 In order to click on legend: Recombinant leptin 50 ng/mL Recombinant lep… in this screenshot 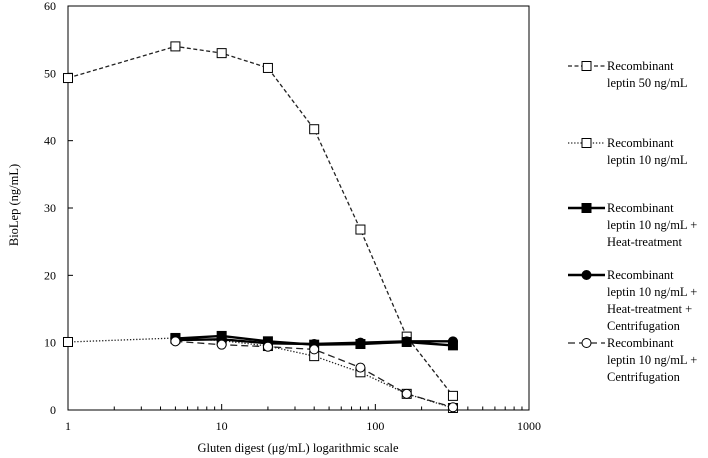, I will do `click(632, 221)`.